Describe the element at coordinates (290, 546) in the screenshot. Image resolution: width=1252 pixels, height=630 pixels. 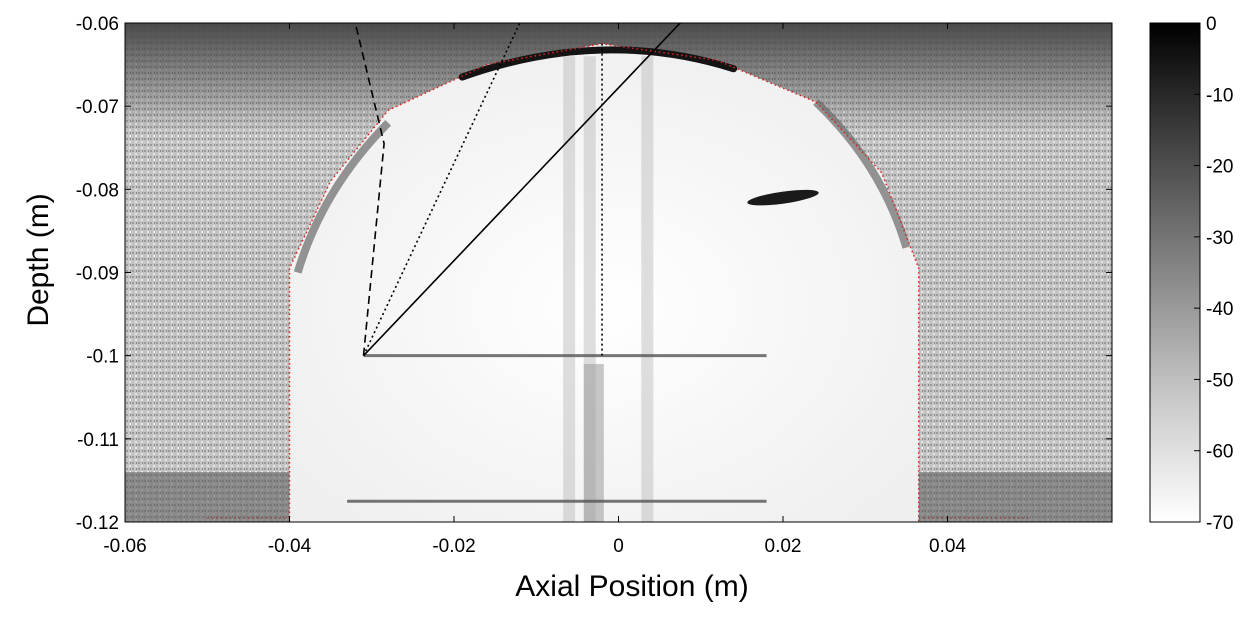
I see `x-tick-label: -0.04` at that location.